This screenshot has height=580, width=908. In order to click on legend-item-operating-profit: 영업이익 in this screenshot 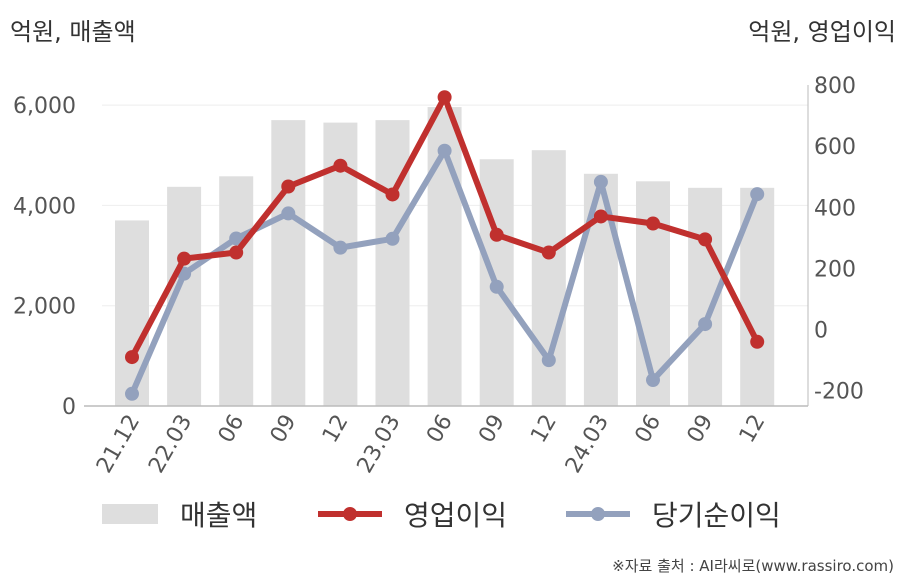, I will do `click(412, 514)`.